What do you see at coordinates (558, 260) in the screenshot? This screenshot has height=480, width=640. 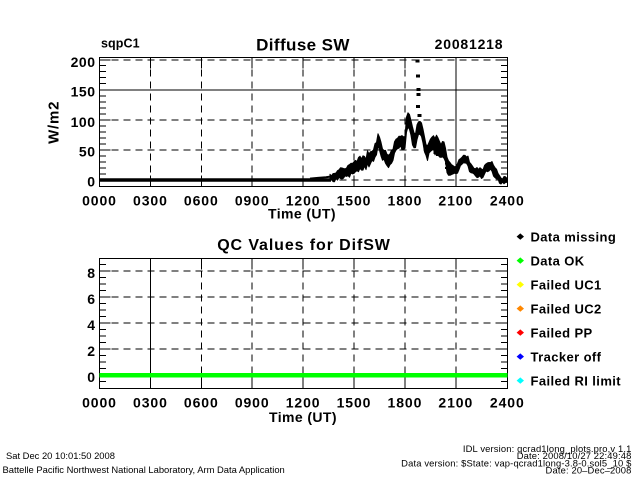 I see `svg-text: Data OK` at bounding box center [558, 260].